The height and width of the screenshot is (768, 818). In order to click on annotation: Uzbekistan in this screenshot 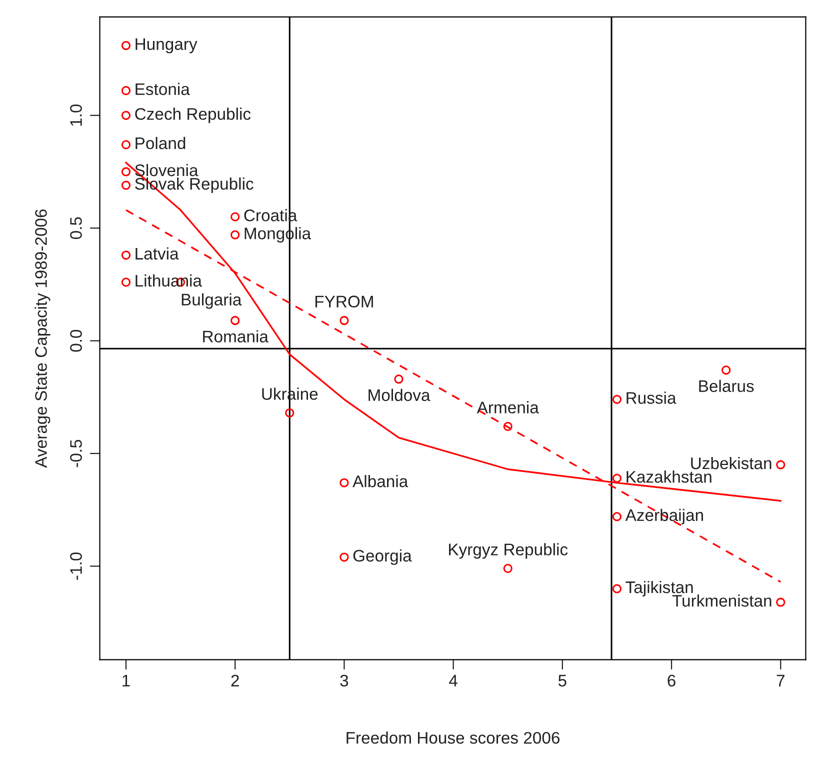, I will do `click(731, 463)`.